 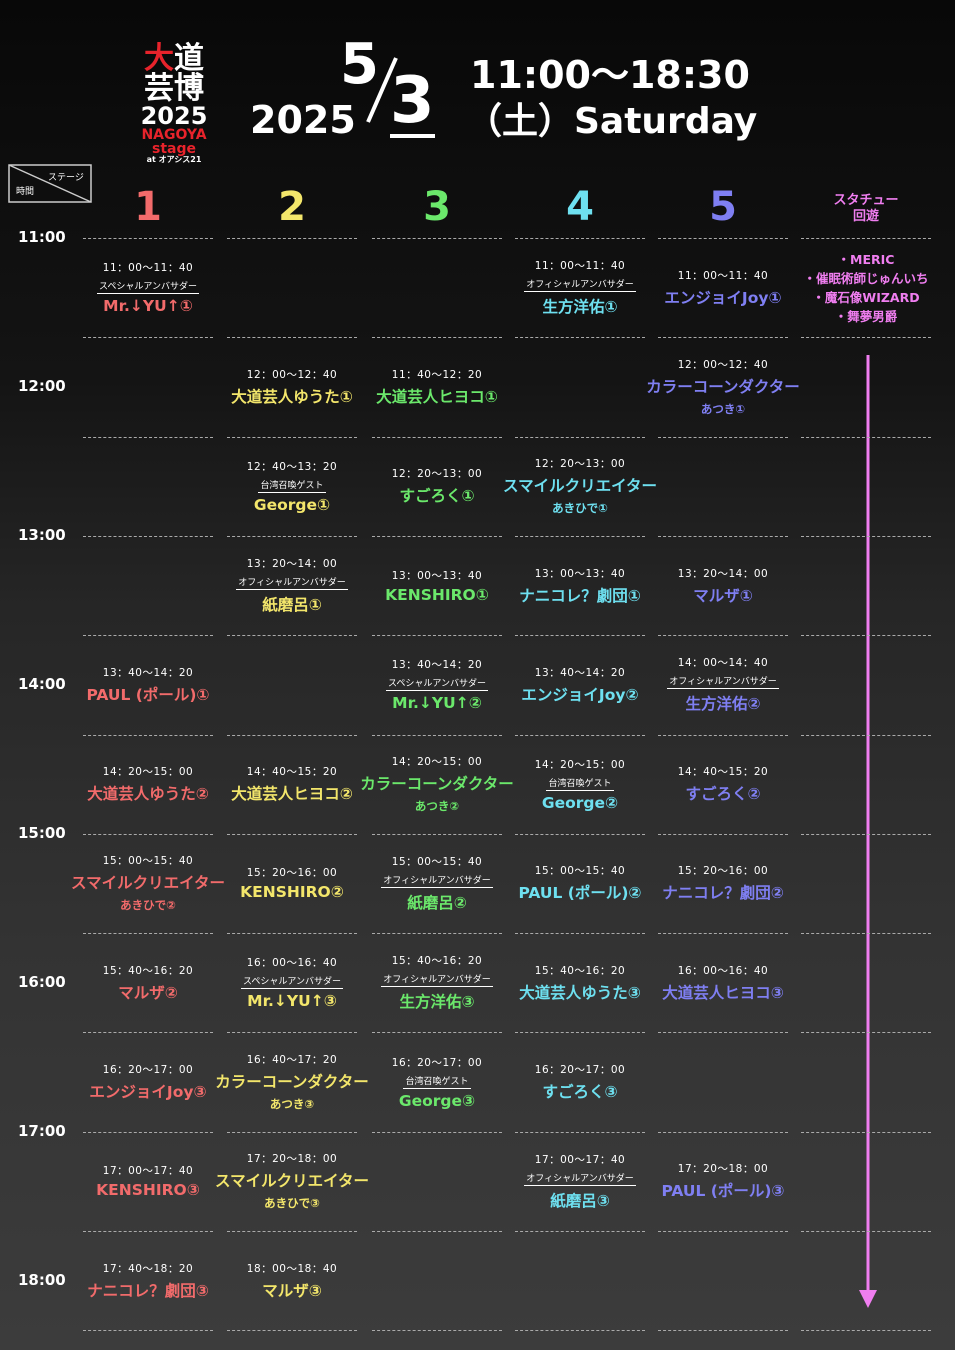 I want to click on time-label: 11:00, so click(x=42, y=237).